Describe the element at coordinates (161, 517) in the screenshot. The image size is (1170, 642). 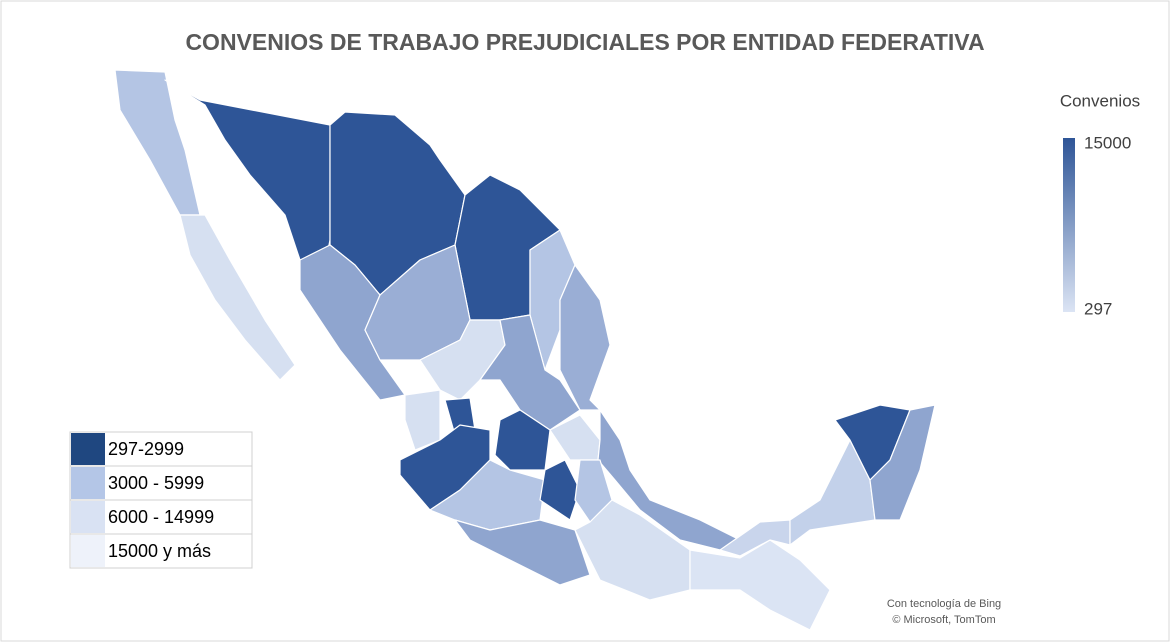
I see `legend-label: 6000 - 14999` at that location.